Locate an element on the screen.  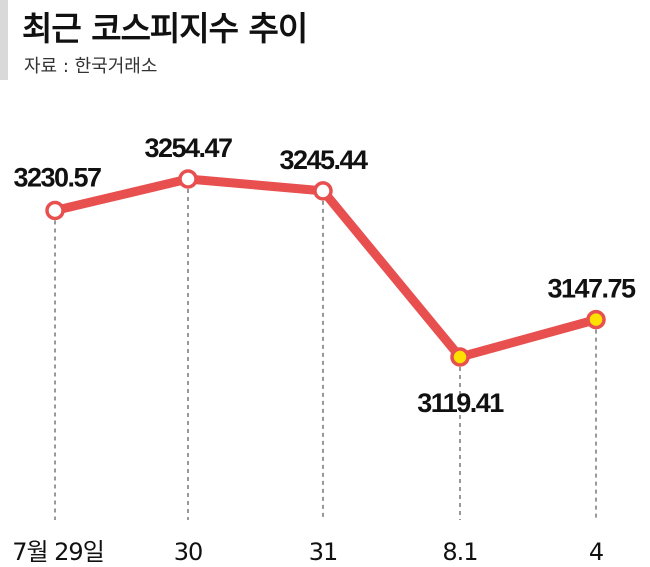
data-label-3: 3119.41 is located at coordinates (460, 403).